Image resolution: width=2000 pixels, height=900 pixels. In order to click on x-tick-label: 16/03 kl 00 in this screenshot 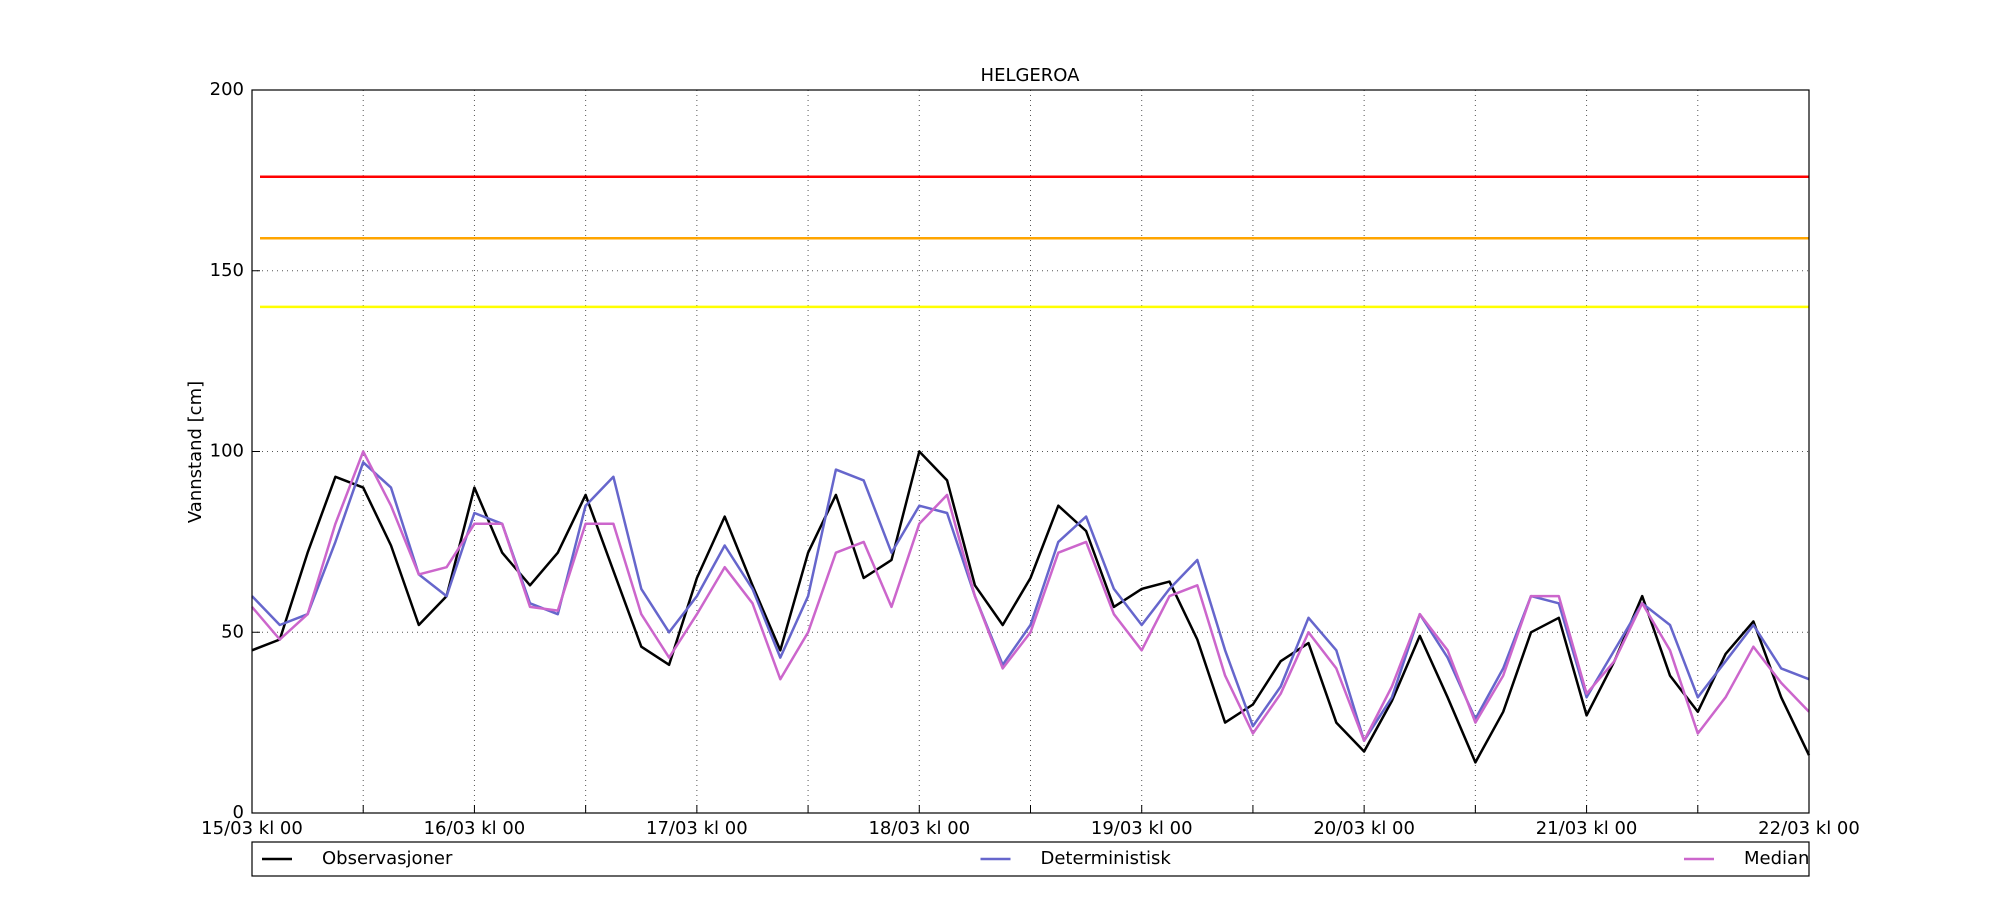, I will do `click(475, 828)`.